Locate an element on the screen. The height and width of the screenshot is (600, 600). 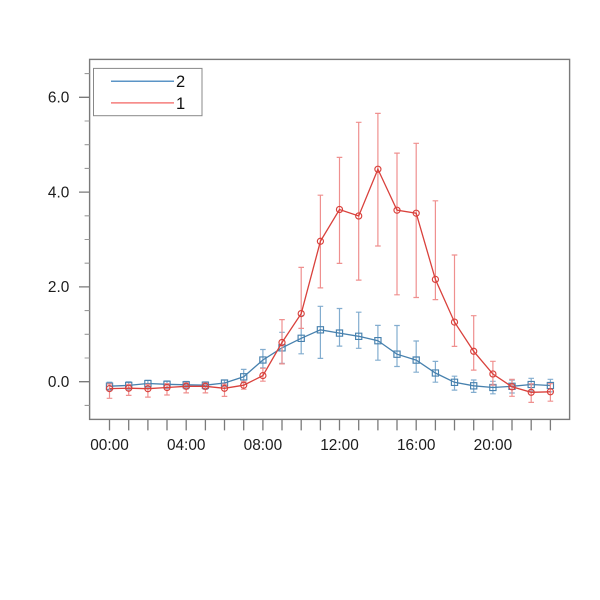
svg-text: 0.0 is located at coordinates (58, 382).